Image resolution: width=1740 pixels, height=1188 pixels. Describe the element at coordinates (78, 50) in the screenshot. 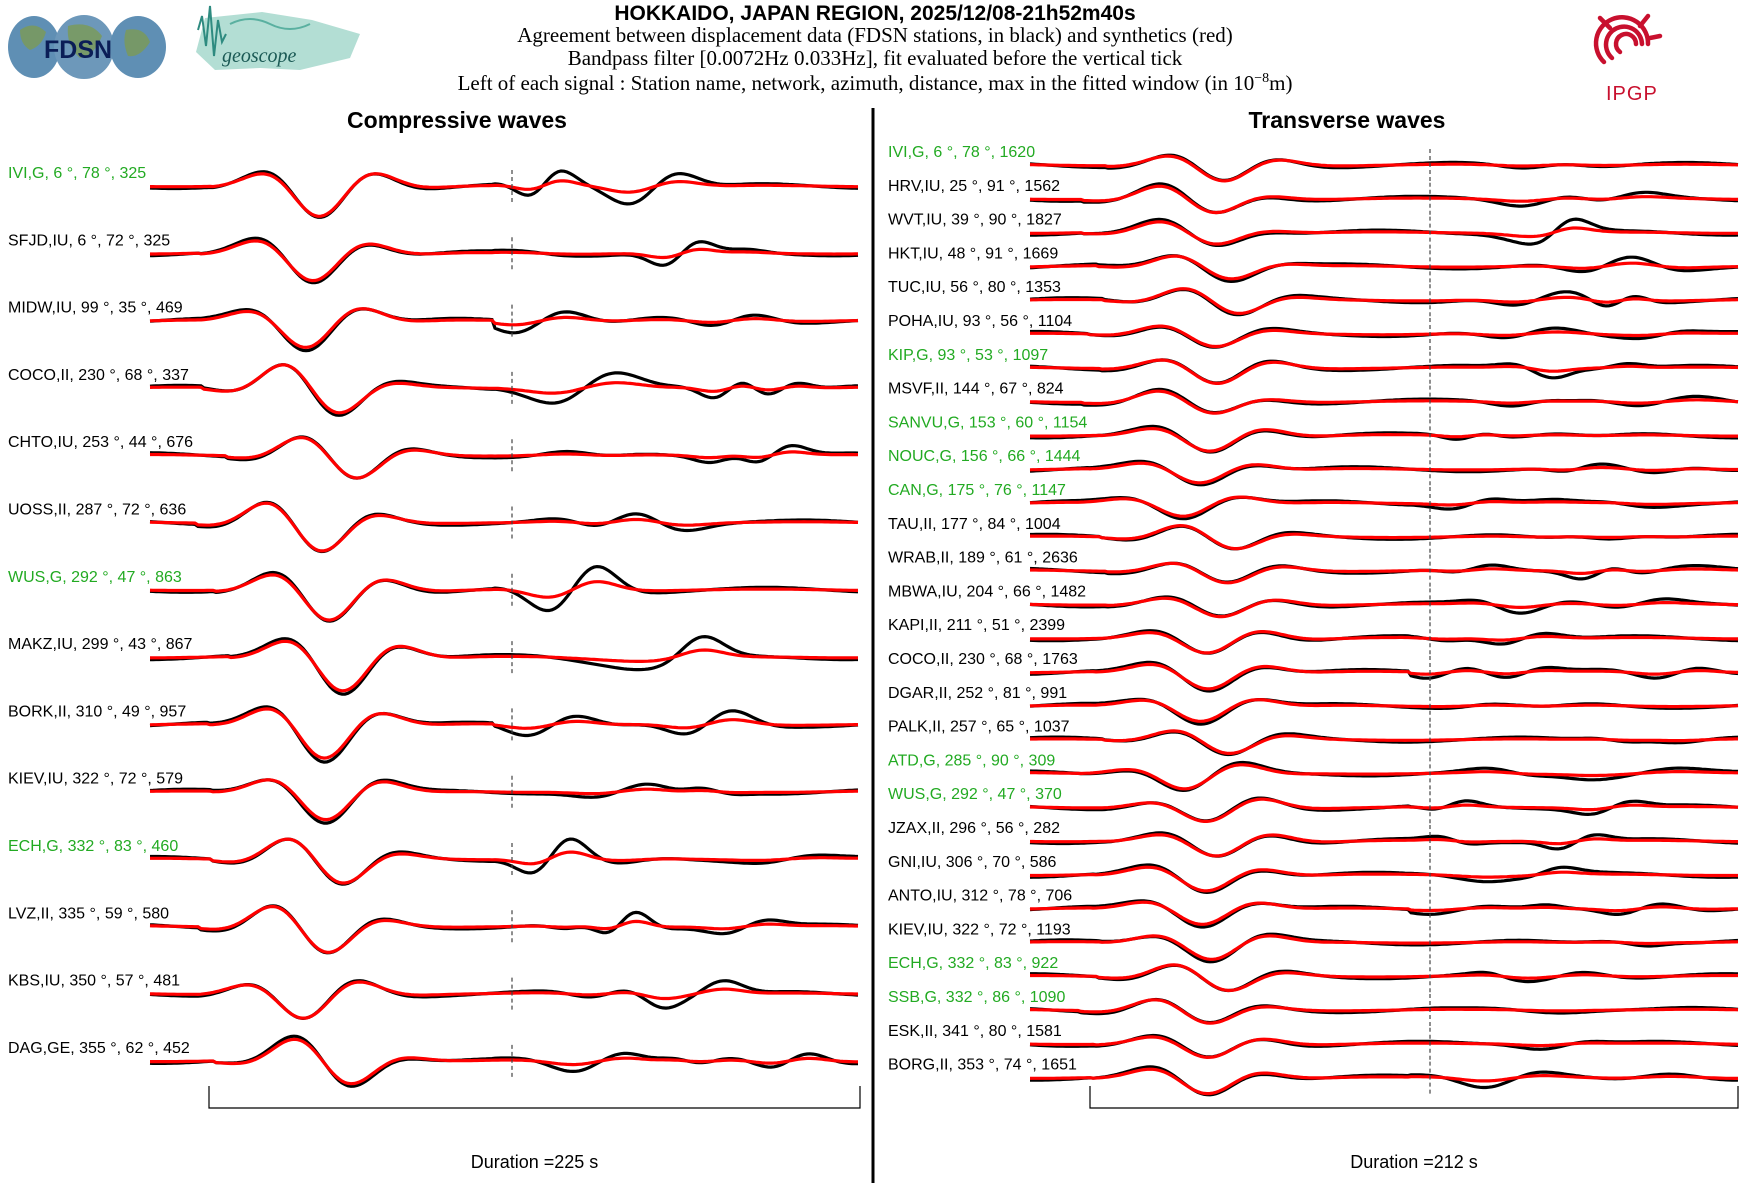

I see `fdsn-logo-text: FDSN` at that location.